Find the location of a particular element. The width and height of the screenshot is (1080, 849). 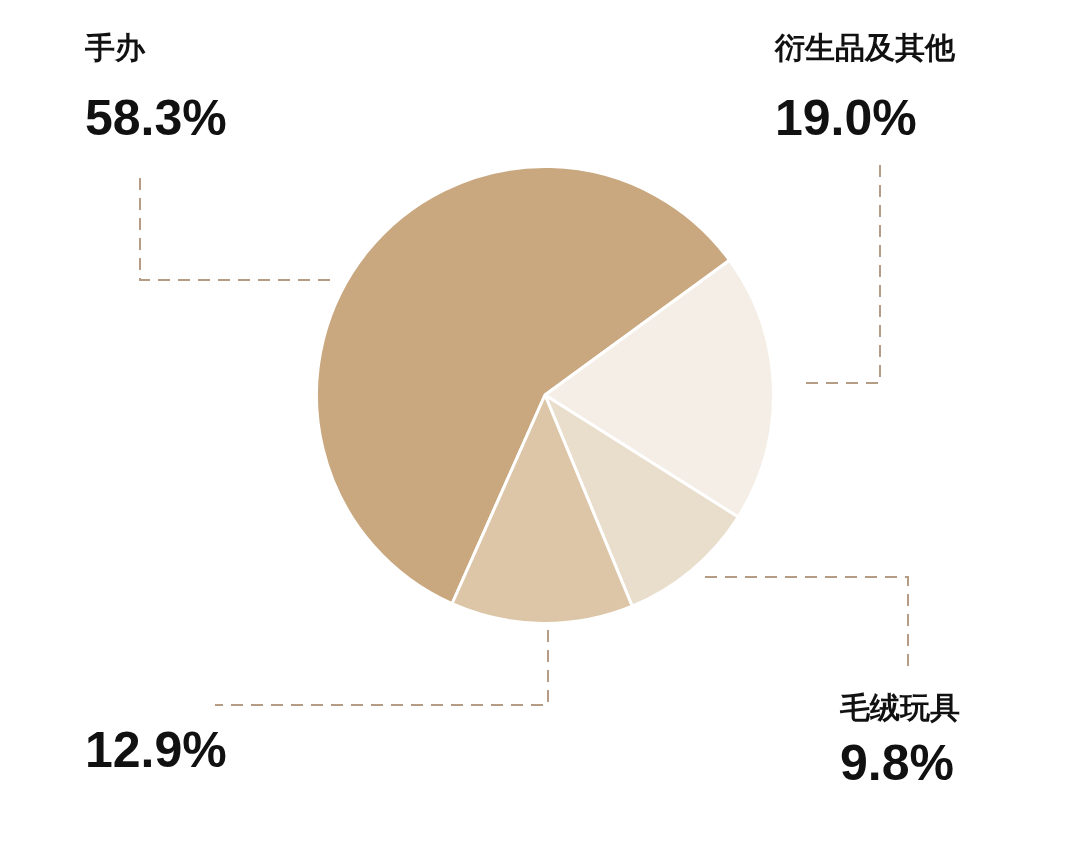

slice-label: 衍生品及其他 is located at coordinates (865, 47).